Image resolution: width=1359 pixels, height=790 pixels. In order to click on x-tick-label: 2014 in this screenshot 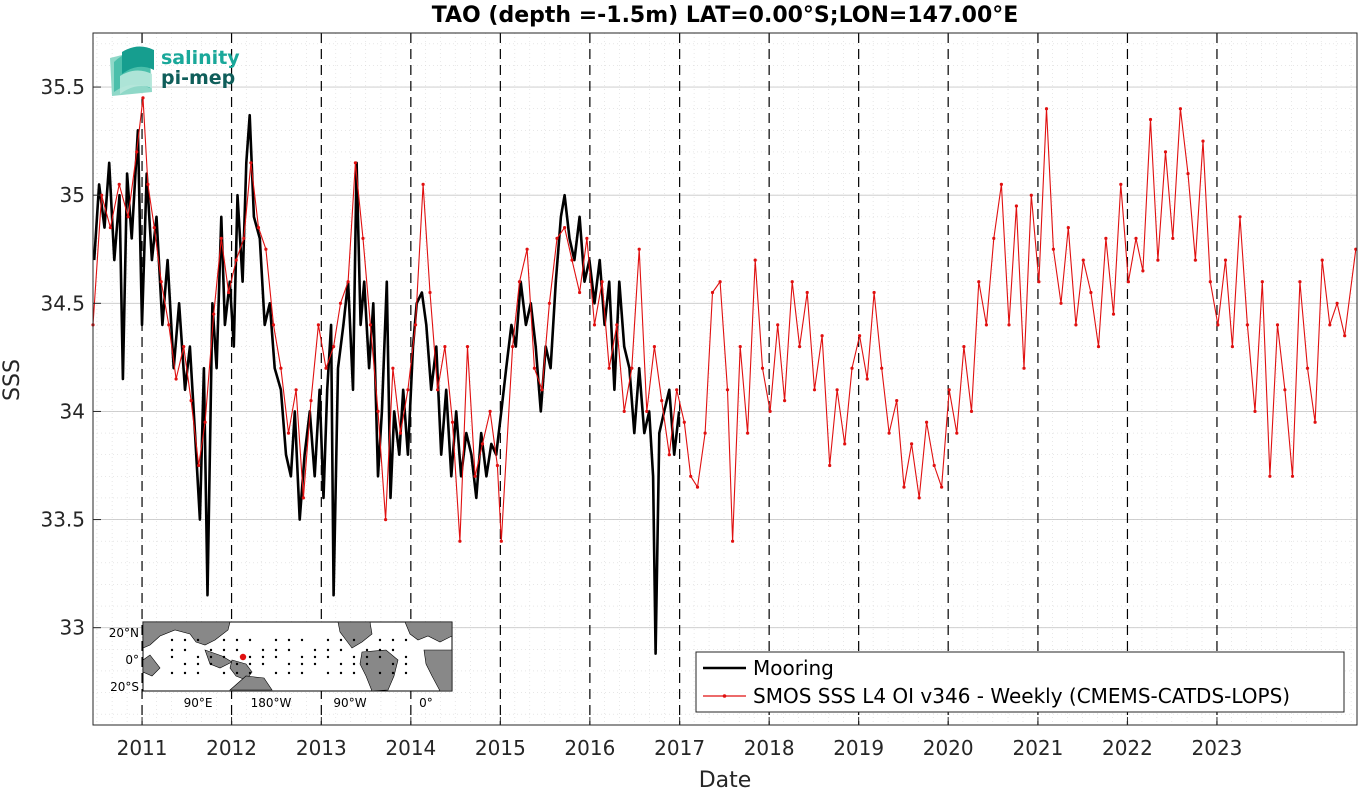, I will do `click(410, 748)`.